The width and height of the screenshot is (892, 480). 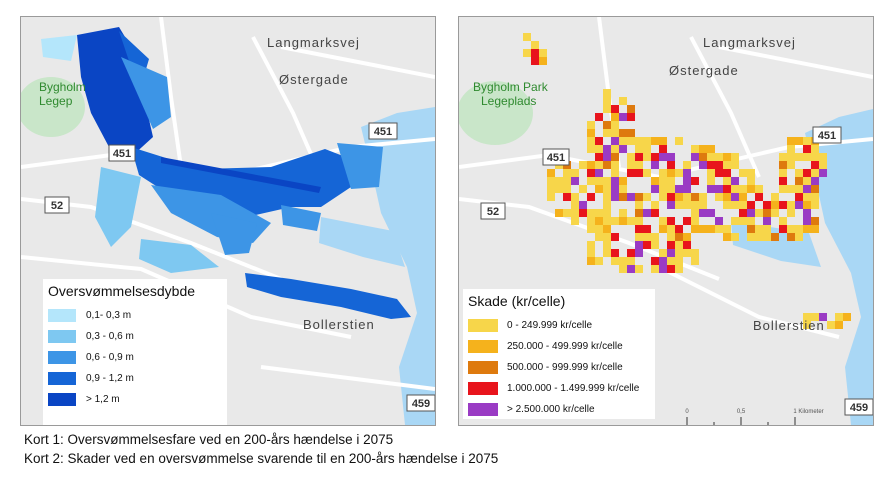 What do you see at coordinates (511, 87) in the screenshot?
I see `park-label-line1: Bygholm Park` at bounding box center [511, 87].